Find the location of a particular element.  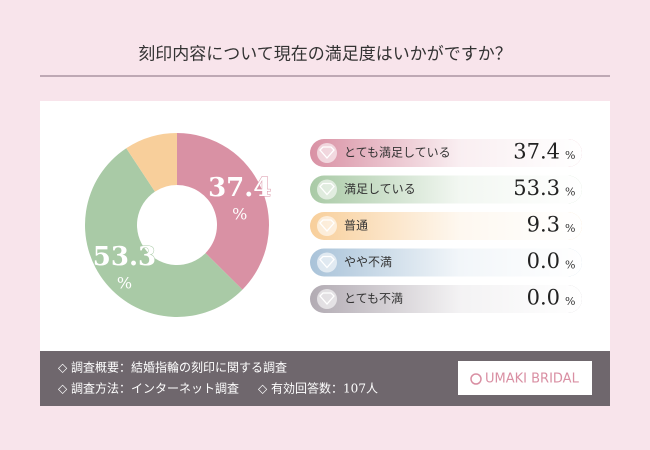

legend-label: 普通 is located at coordinates (356, 226).